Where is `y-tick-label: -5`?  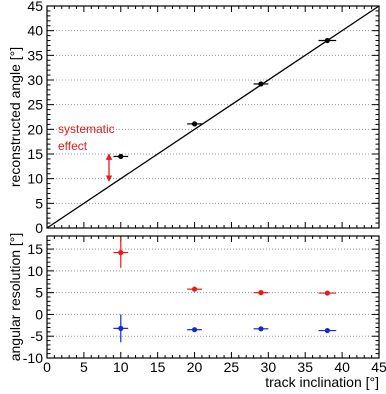 y-tick-label: -5 is located at coordinates (37, 336).